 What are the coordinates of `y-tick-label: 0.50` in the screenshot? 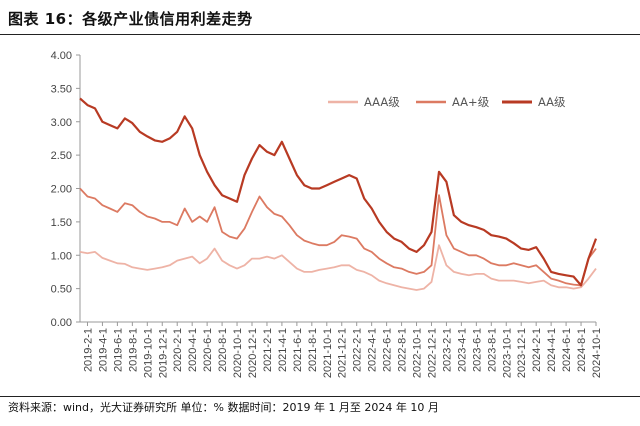 It's located at (61, 290).